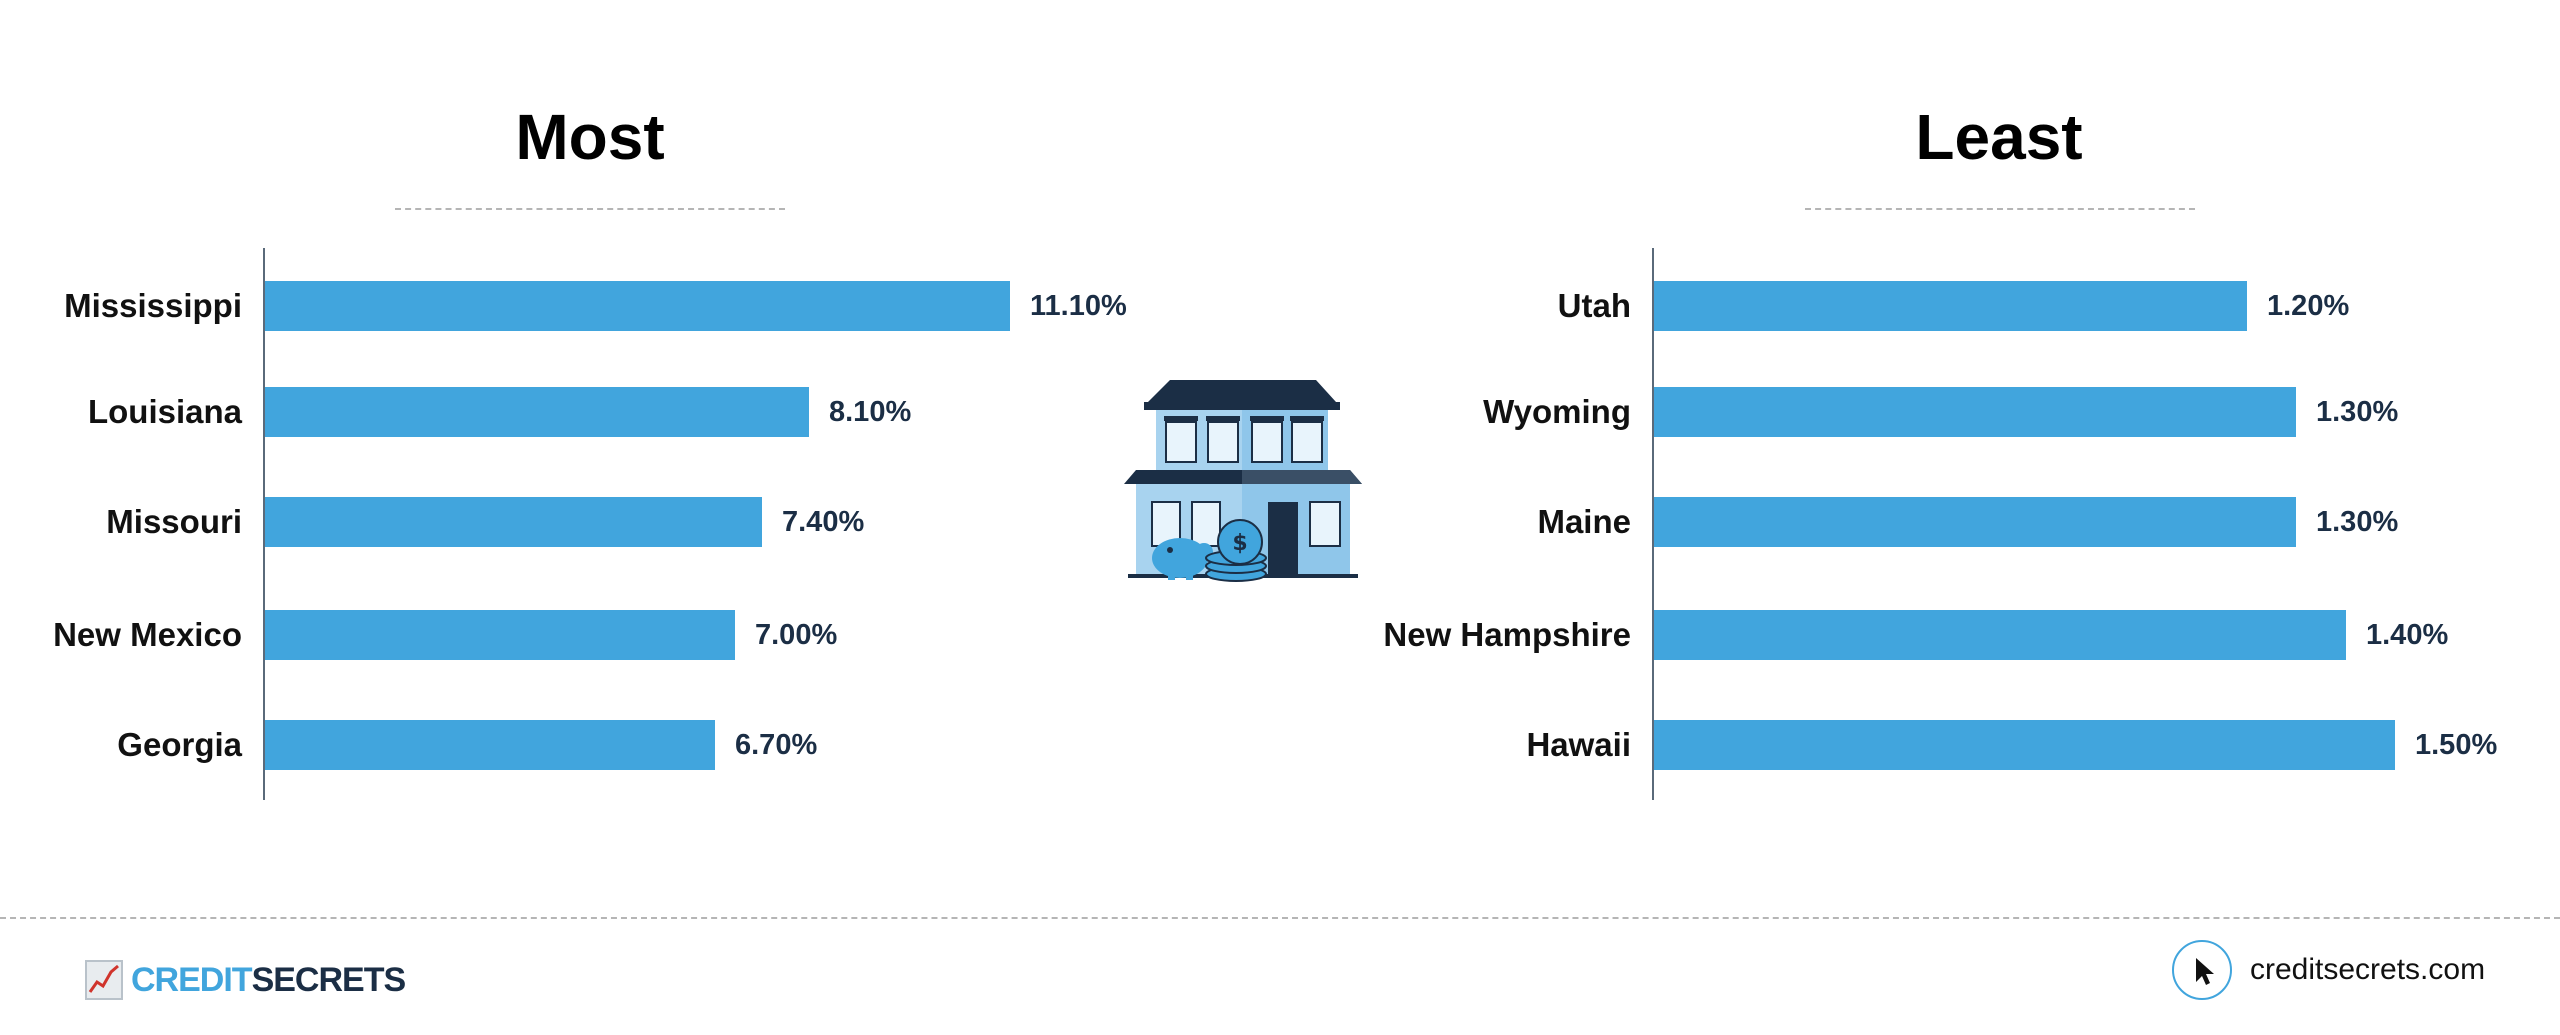 Image resolution: width=2560 pixels, height=1035 pixels. What do you see at coordinates (870, 412) in the screenshot?
I see `data-label: 8.10%` at bounding box center [870, 412].